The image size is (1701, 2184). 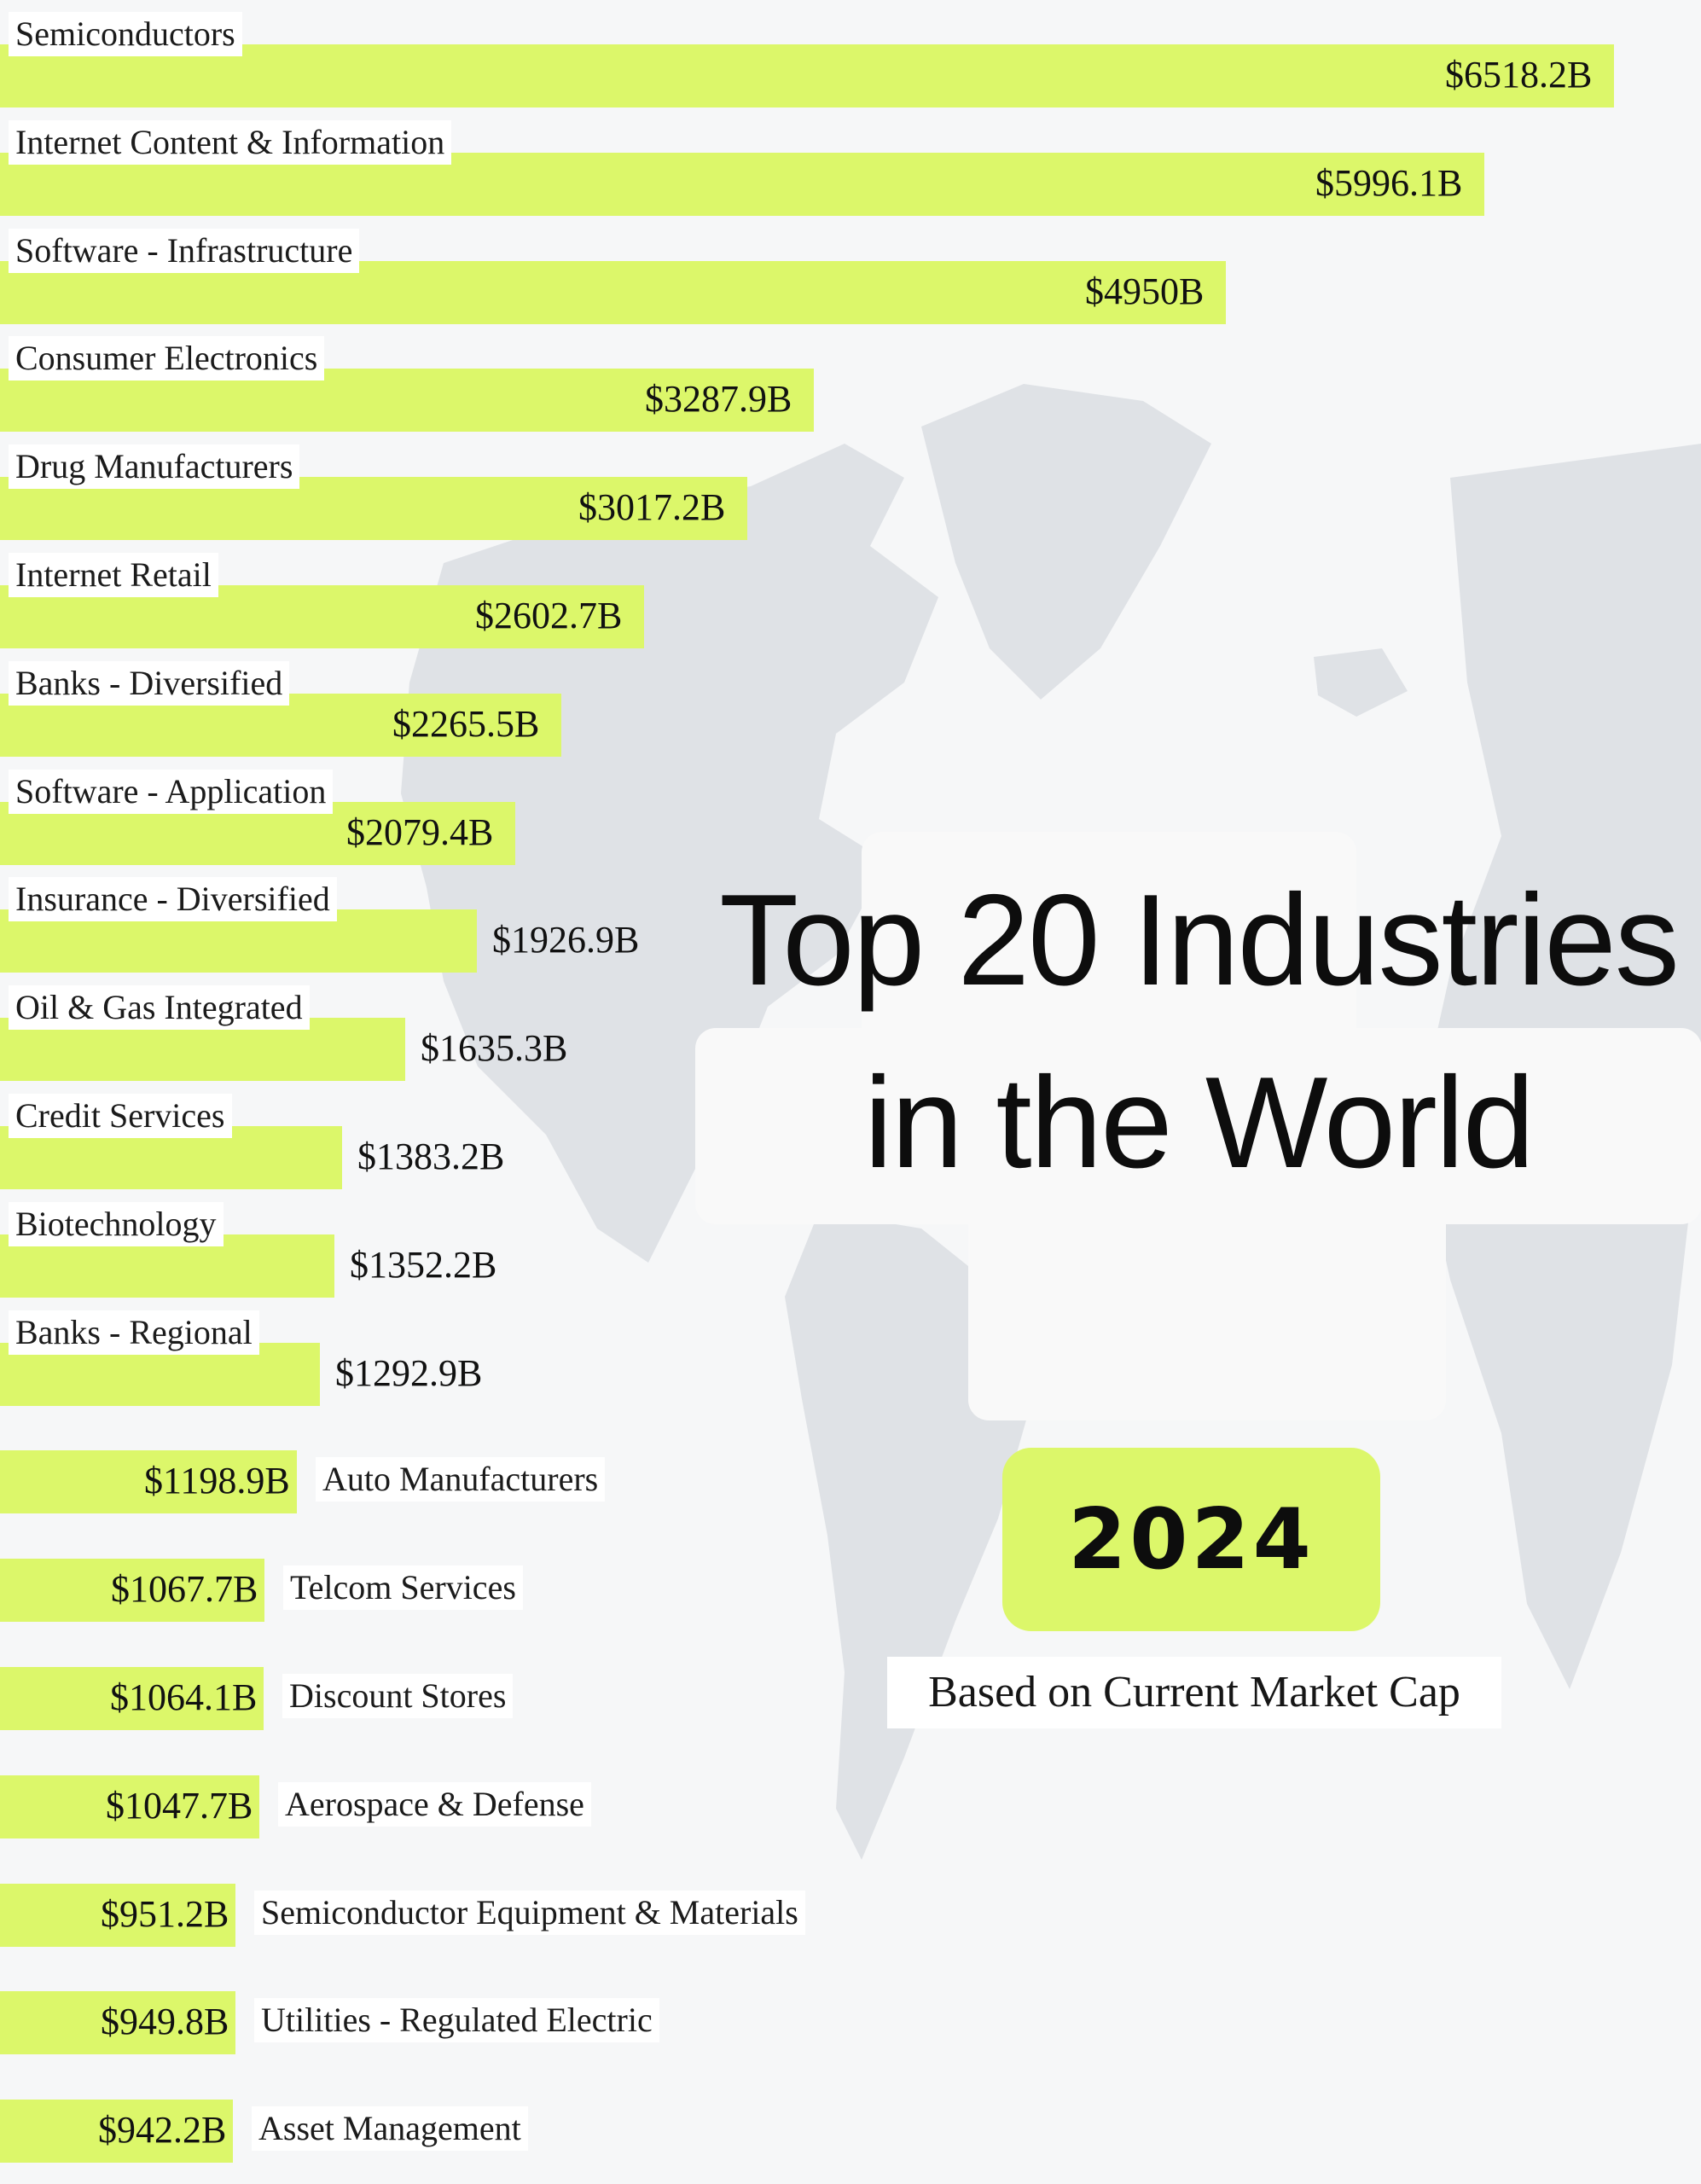 I want to click on bar-value-label: $2265.5B, so click(x=466, y=724).